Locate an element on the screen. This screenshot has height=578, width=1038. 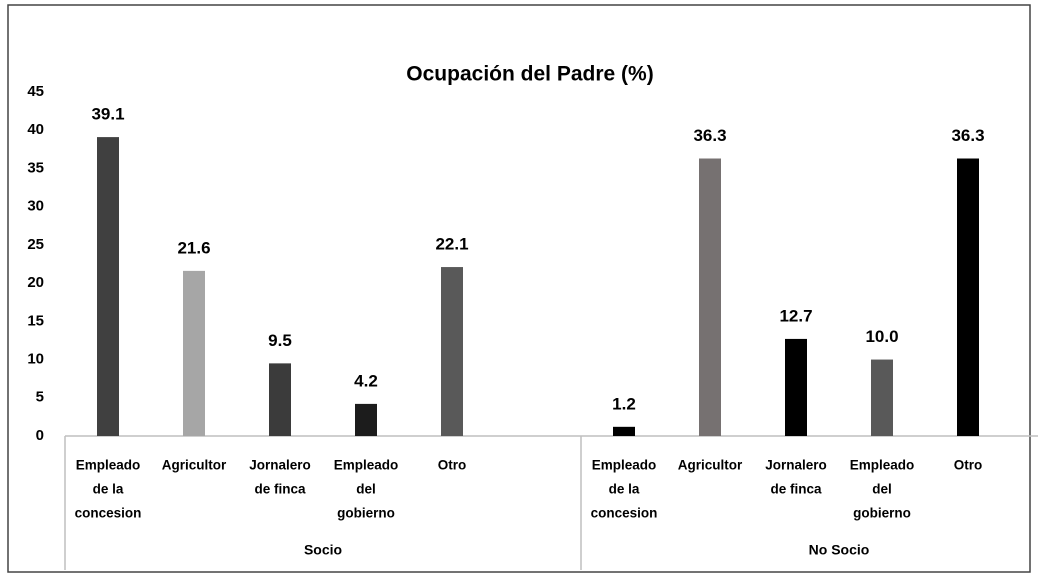
value-label: 22.1 is located at coordinates (451, 244).